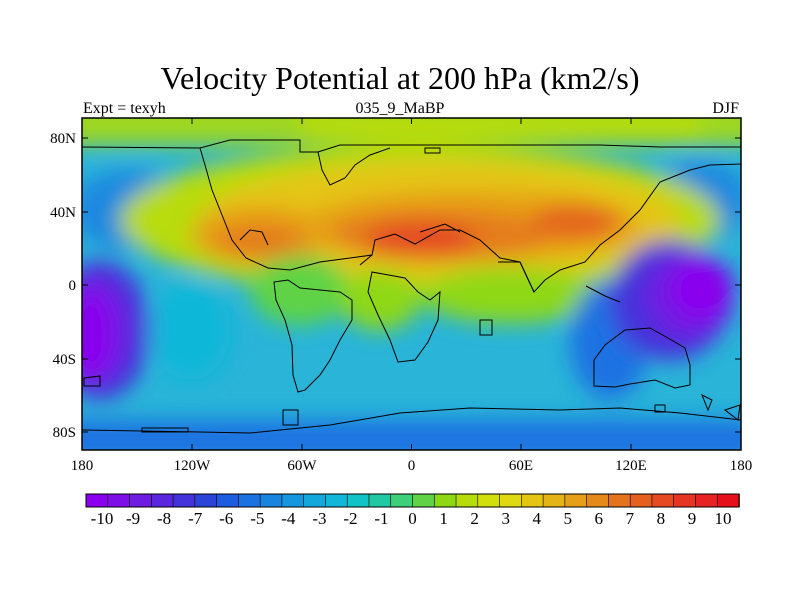  Describe the element at coordinates (350, 518) in the screenshot. I see `colorbar-label: -2` at that location.